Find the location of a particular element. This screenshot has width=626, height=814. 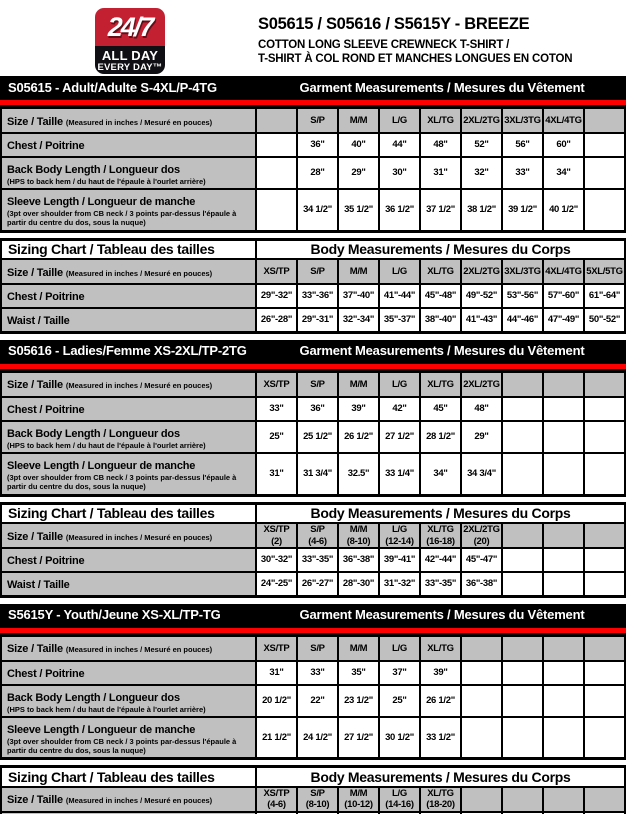

section-title: S05615 - Adult/Adulte S-4XL/P-4TG is located at coordinates (112, 87).